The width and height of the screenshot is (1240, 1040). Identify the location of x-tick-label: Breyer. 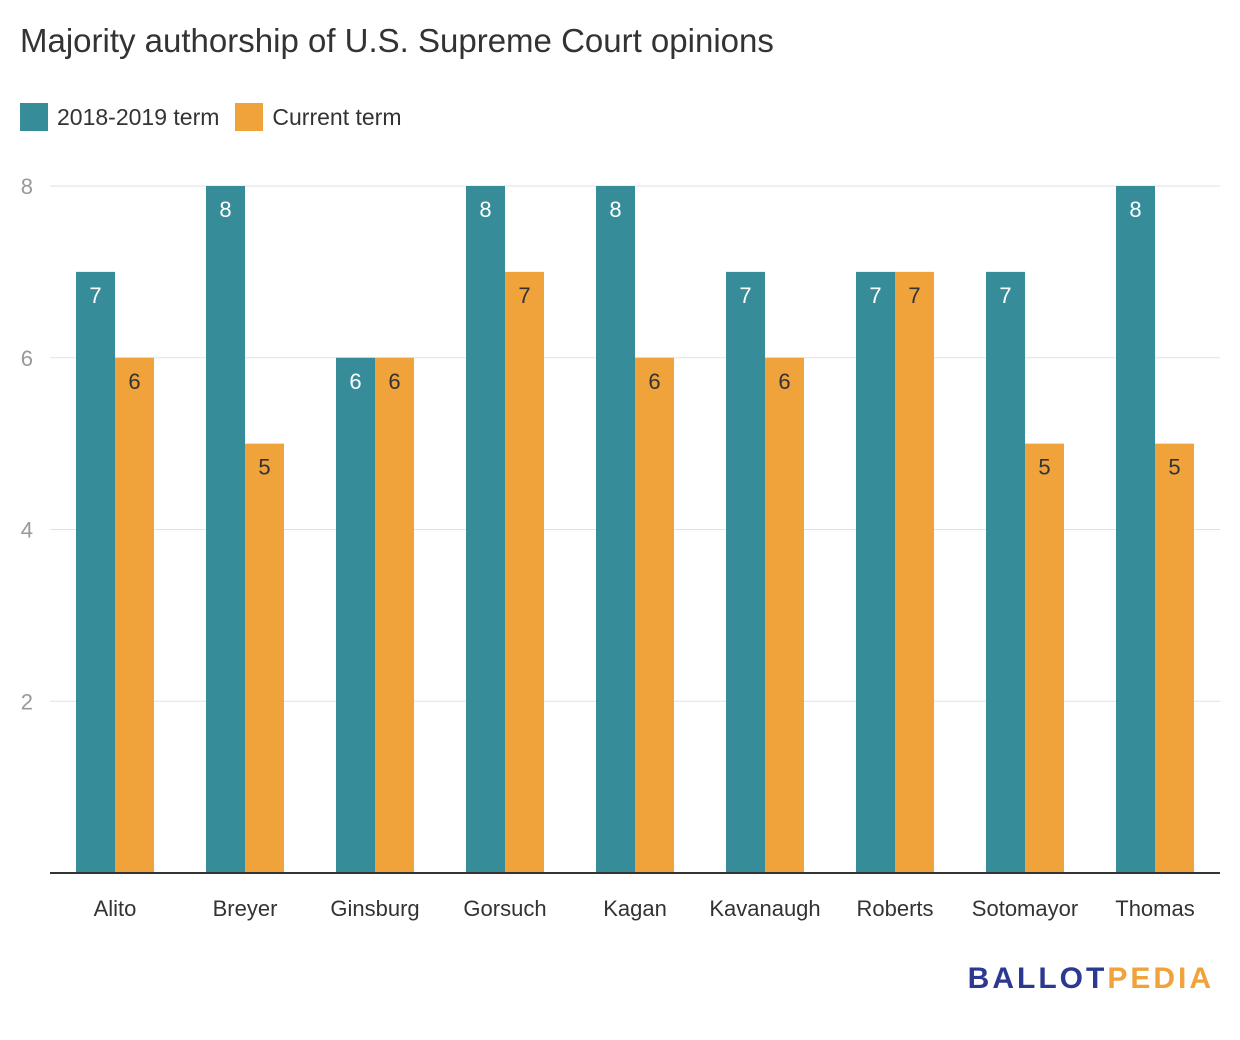
(245, 908).